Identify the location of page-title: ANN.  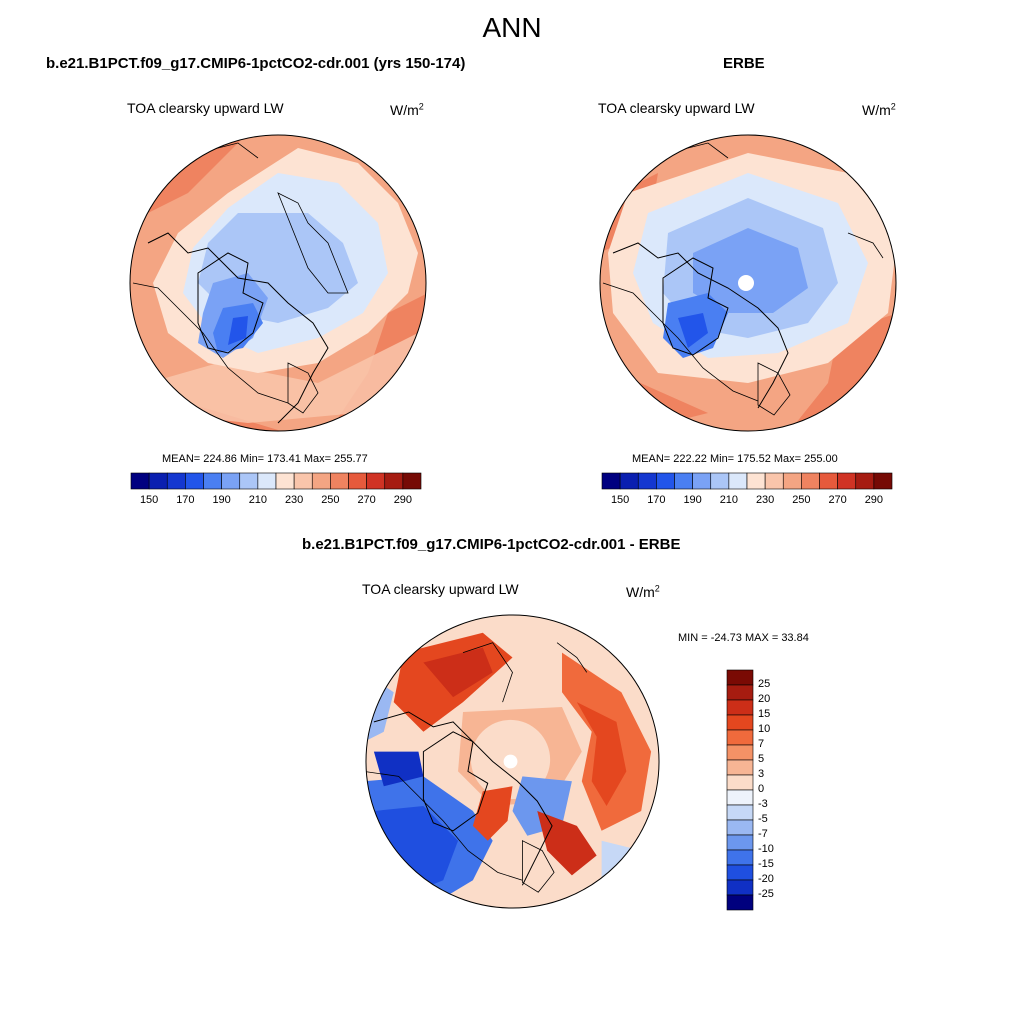
(512, 27).